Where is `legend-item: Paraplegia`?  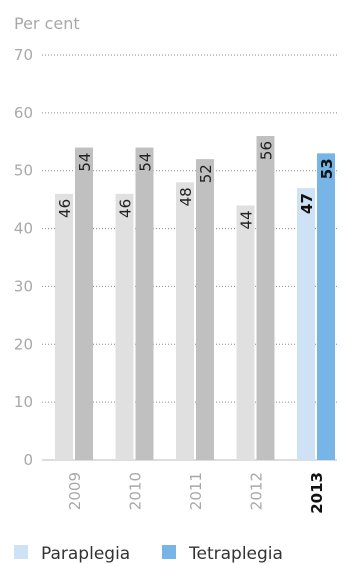
legend-item: Paraplegia is located at coordinates (72, 554).